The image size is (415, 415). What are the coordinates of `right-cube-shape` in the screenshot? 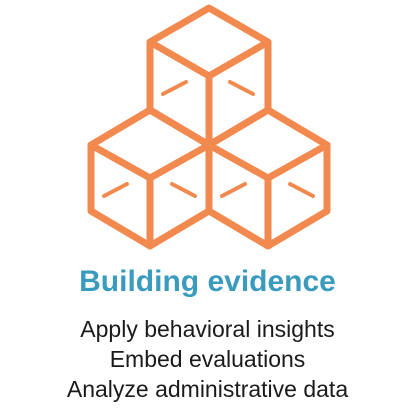 It's located at (268, 178).